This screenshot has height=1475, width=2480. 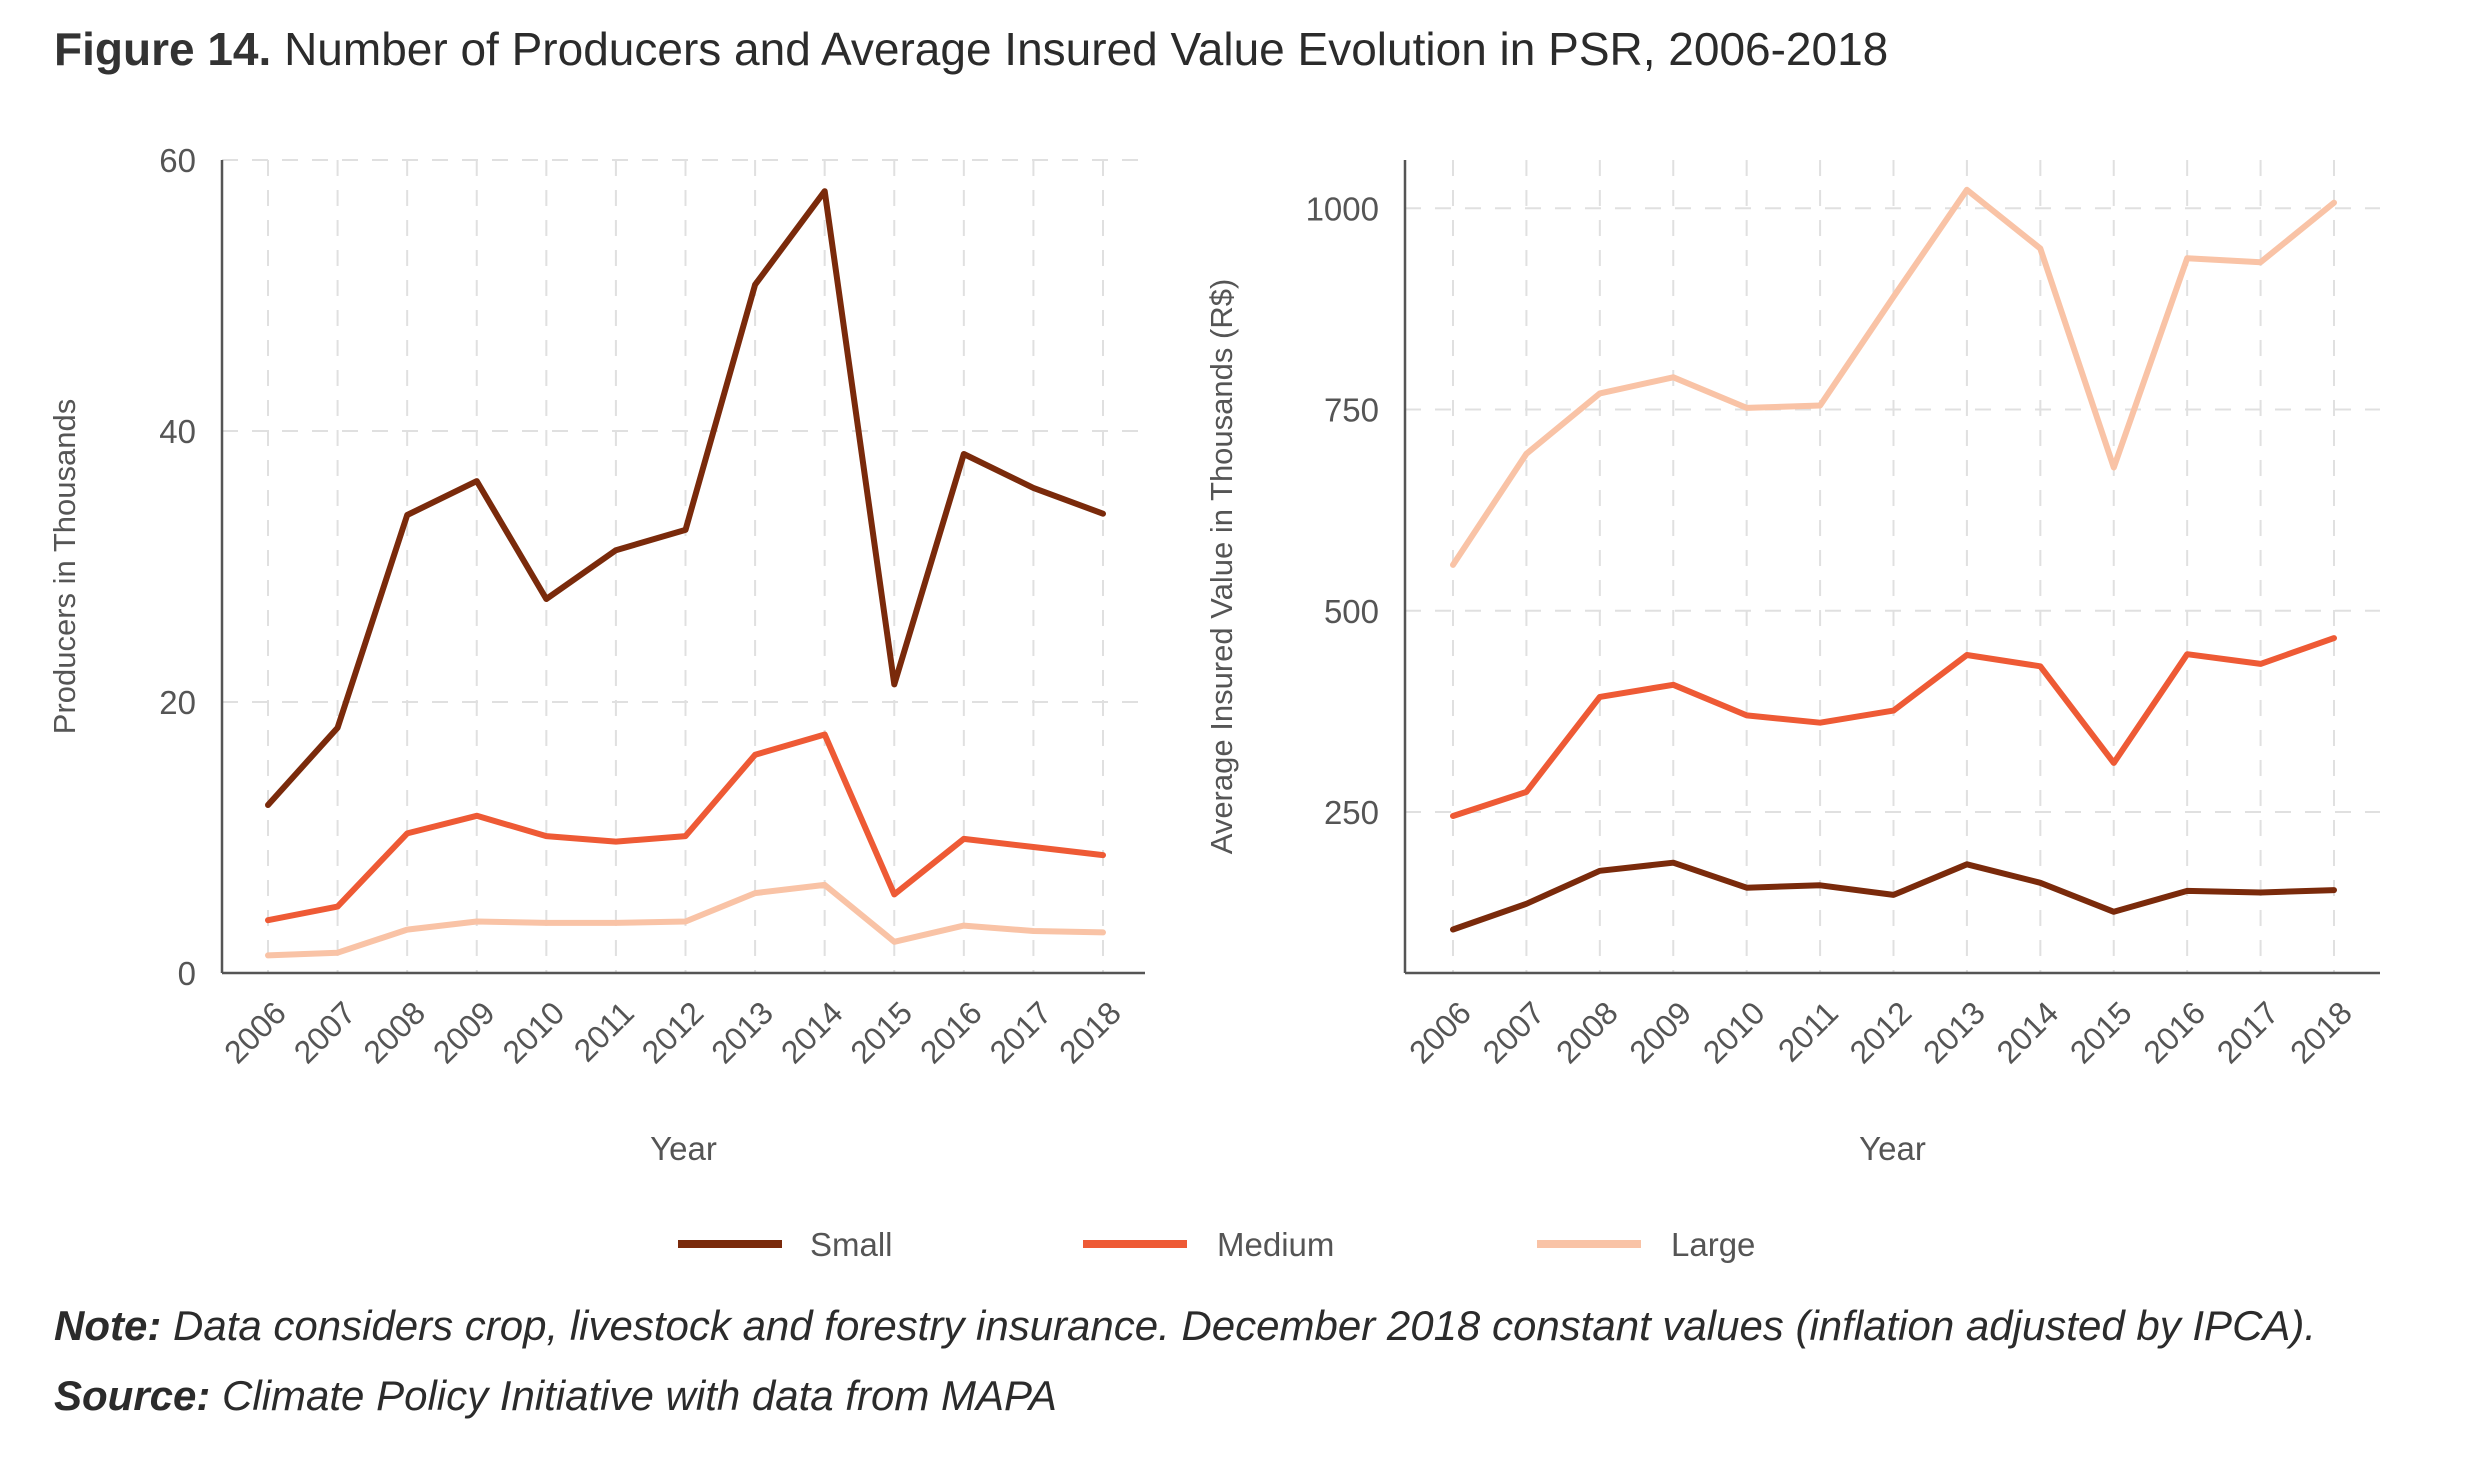 What do you see at coordinates (394, 1032) in the screenshot?
I see `chart1-xtick-label: 2008` at bounding box center [394, 1032].